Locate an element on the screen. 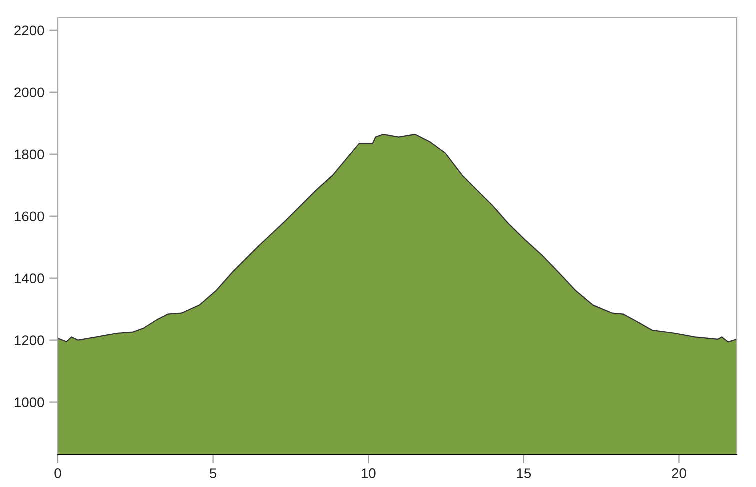  y-tick-label: 2000 is located at coordinates (29, 93).